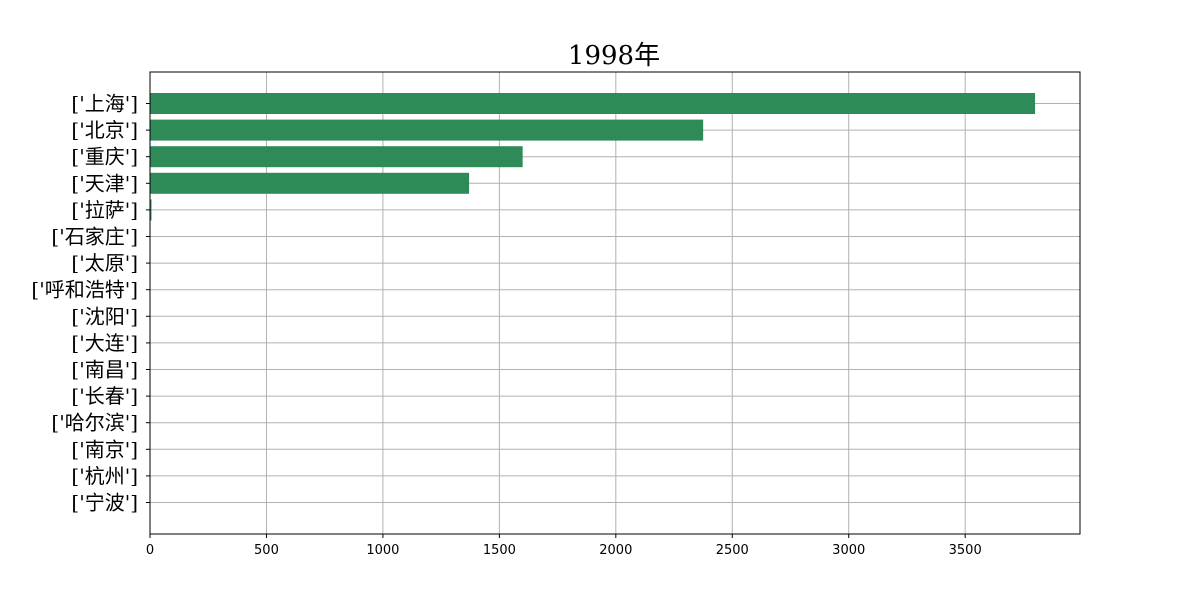 The width and height of the screenshot is (1200, 600). Describe the element at coordinates (266, 550) in the screenshot. I see `x-tick-label: 500` at that location.